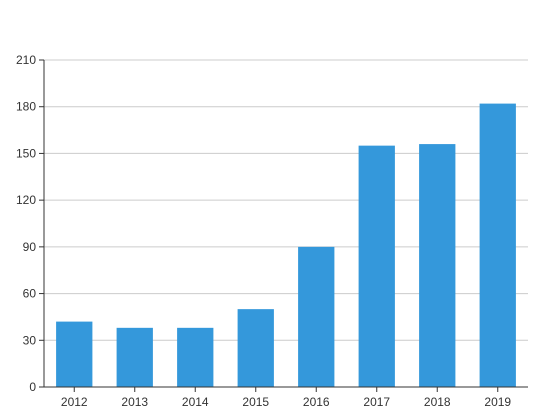 The width and height of the screenshot is (550, 420). Describe the element at coordinates (437, 265) in the screenshot. I see `bar-2018` at that location.